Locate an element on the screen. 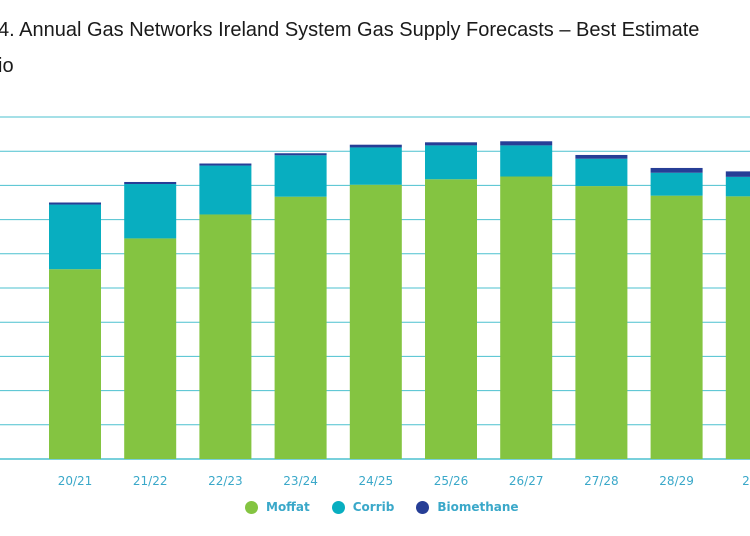 This screenshot has width=750, height=536. bar-biomethane-2021 is located at coordinates (75, 203).